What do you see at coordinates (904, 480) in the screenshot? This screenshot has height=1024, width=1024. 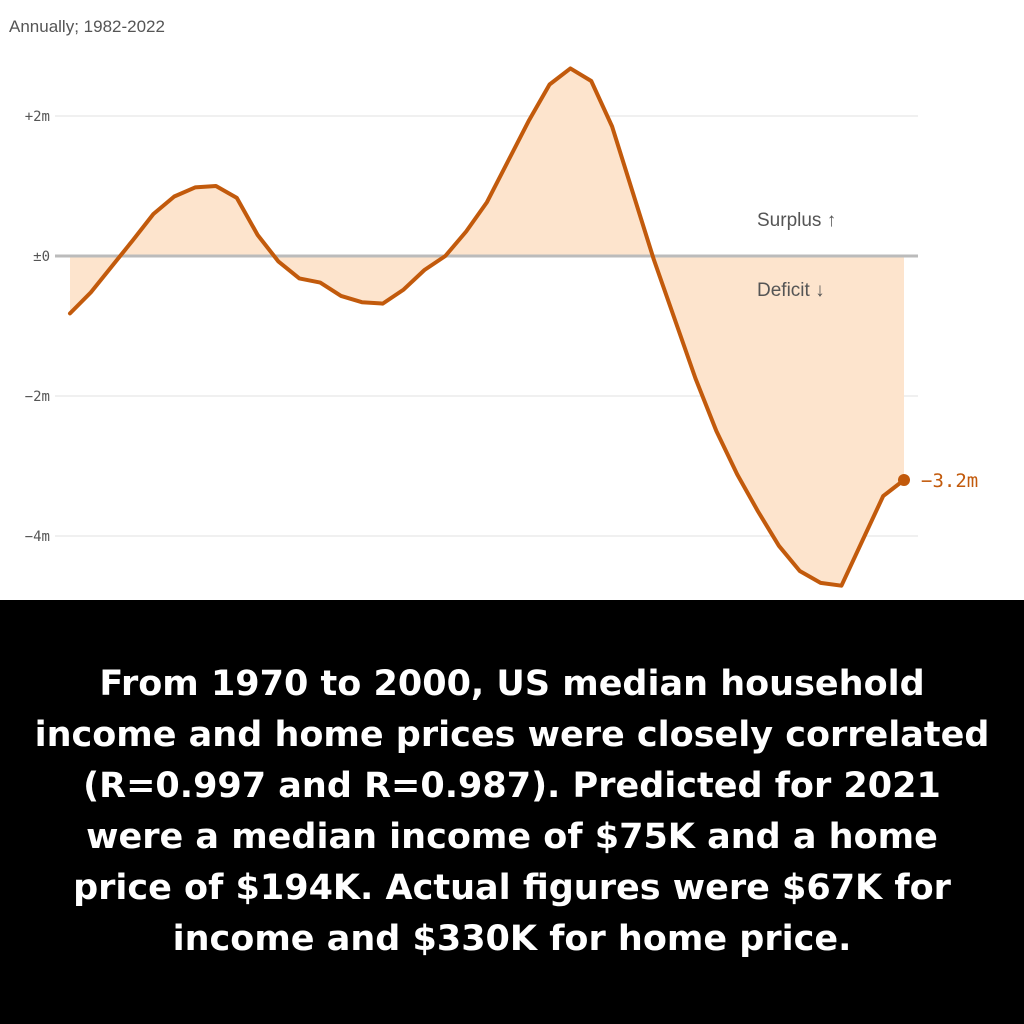 I see `end-point` at bounding box center [904, 480].